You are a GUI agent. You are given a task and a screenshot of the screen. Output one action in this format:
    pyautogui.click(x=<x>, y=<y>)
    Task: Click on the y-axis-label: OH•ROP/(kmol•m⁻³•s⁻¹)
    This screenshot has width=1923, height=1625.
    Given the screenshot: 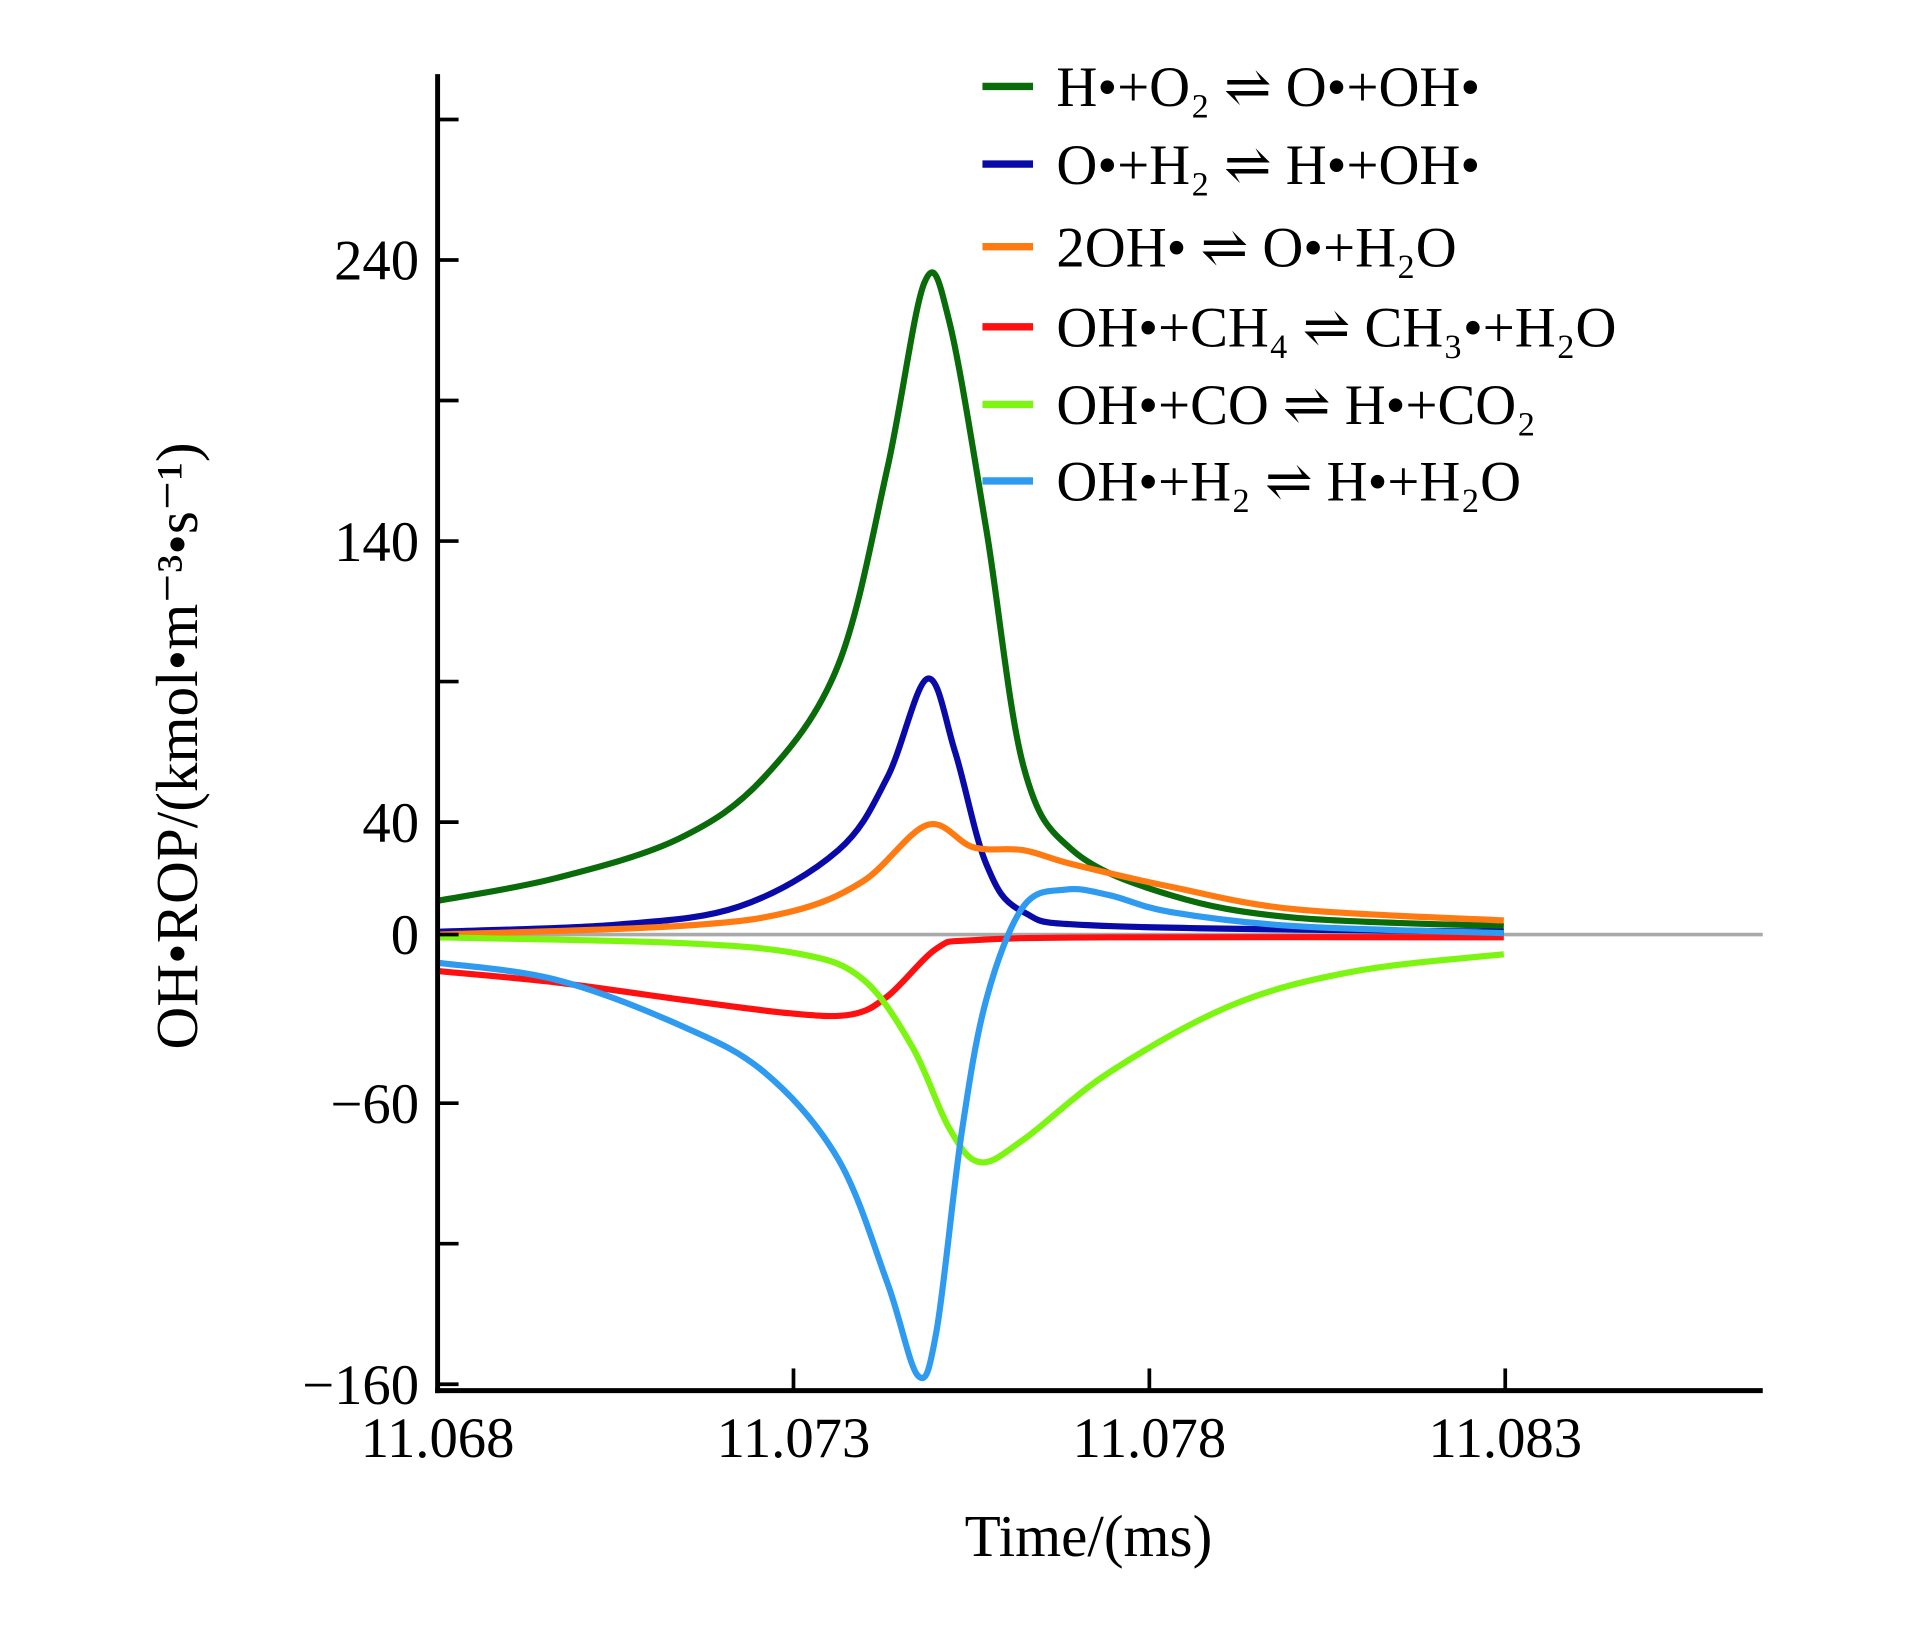 What is the action you would take?
    pyautogui.click(x=177, y=745)
    